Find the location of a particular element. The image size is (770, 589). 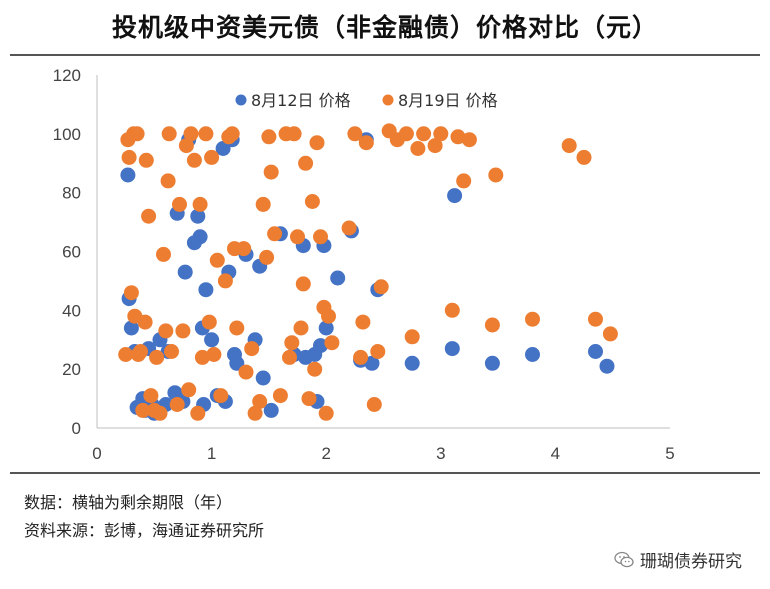

x-tick-label: 2 is located at coordinates (325, 453).